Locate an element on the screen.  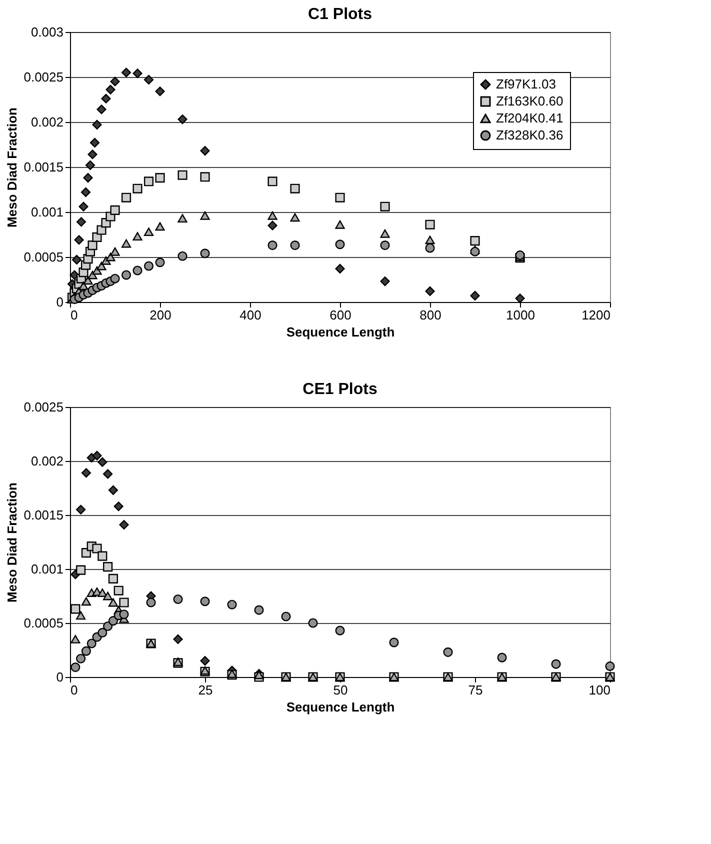
chart-title: C1 Plots is located at coordinates (340, 14).